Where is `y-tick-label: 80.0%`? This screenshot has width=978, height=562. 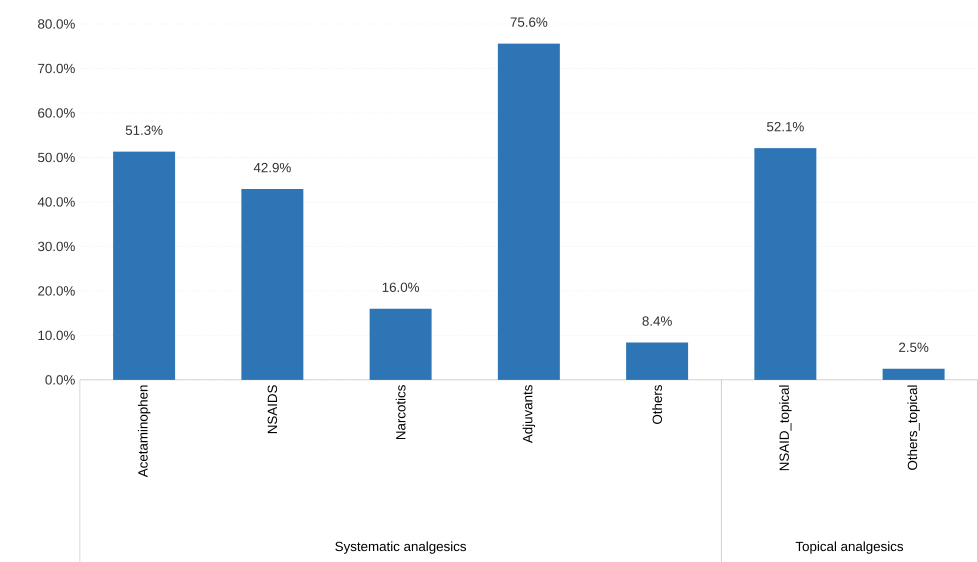
y-tick-label: 80.0% is located at coordinates (56, 24).